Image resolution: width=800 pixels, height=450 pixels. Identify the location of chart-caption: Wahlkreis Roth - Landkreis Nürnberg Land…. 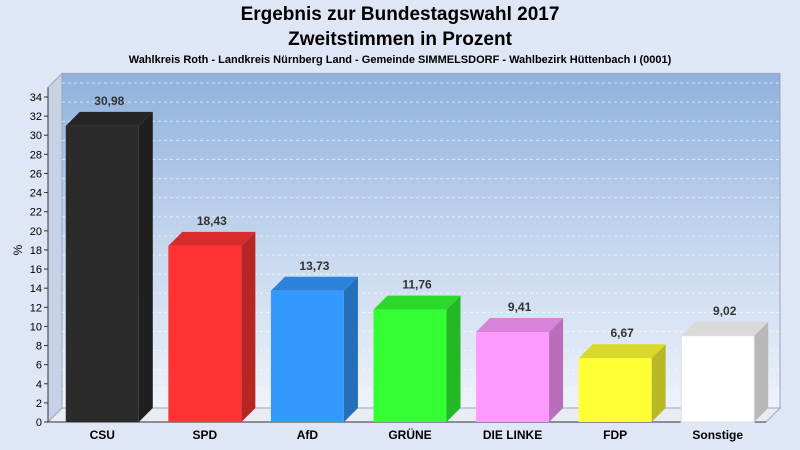
(400, 60).